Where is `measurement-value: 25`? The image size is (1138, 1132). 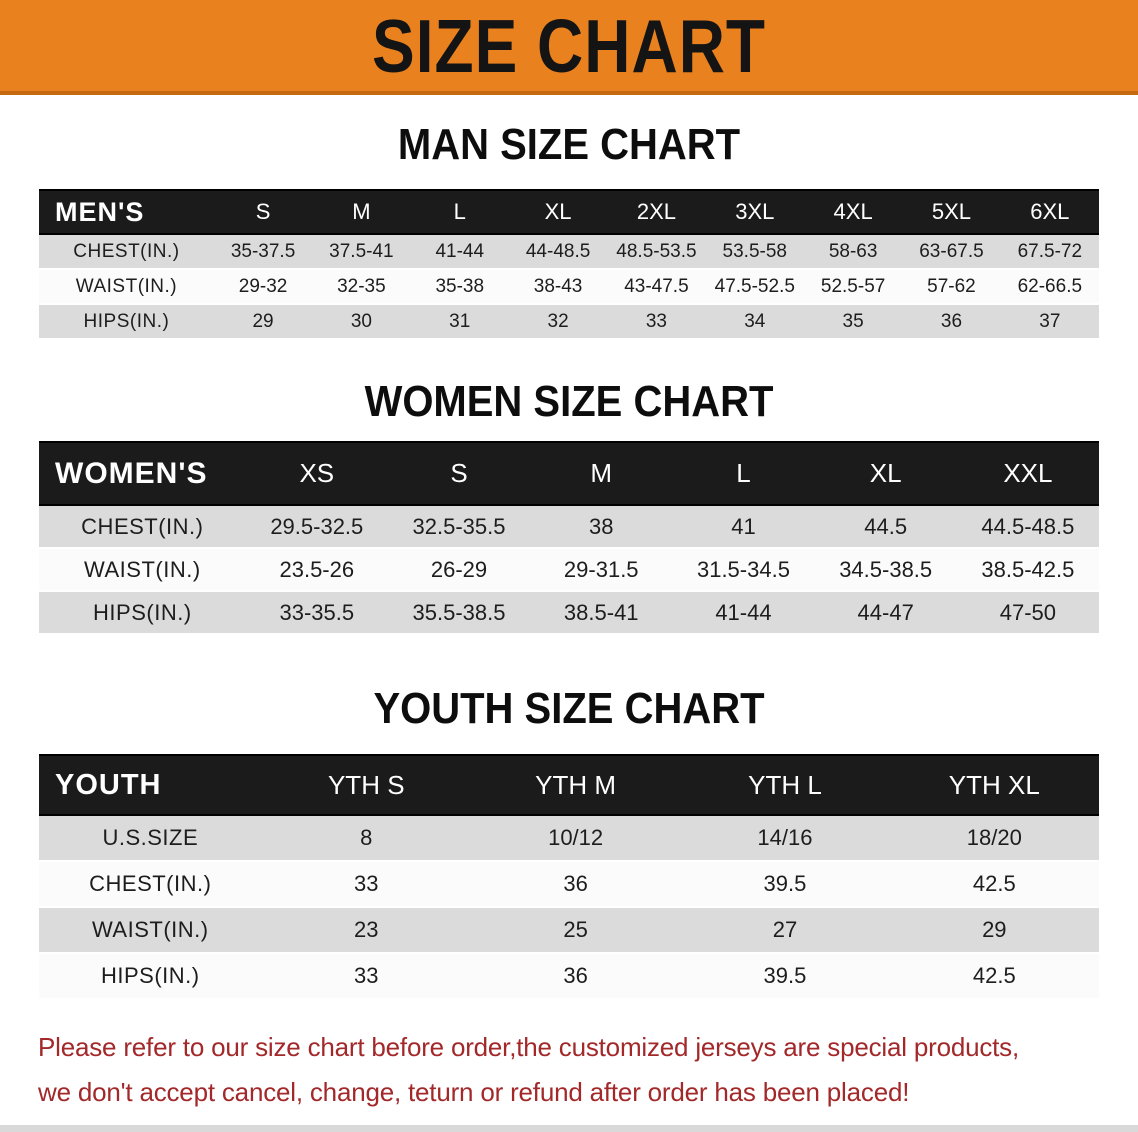
measurement-value: 25 is located at coordinates (575, 929).